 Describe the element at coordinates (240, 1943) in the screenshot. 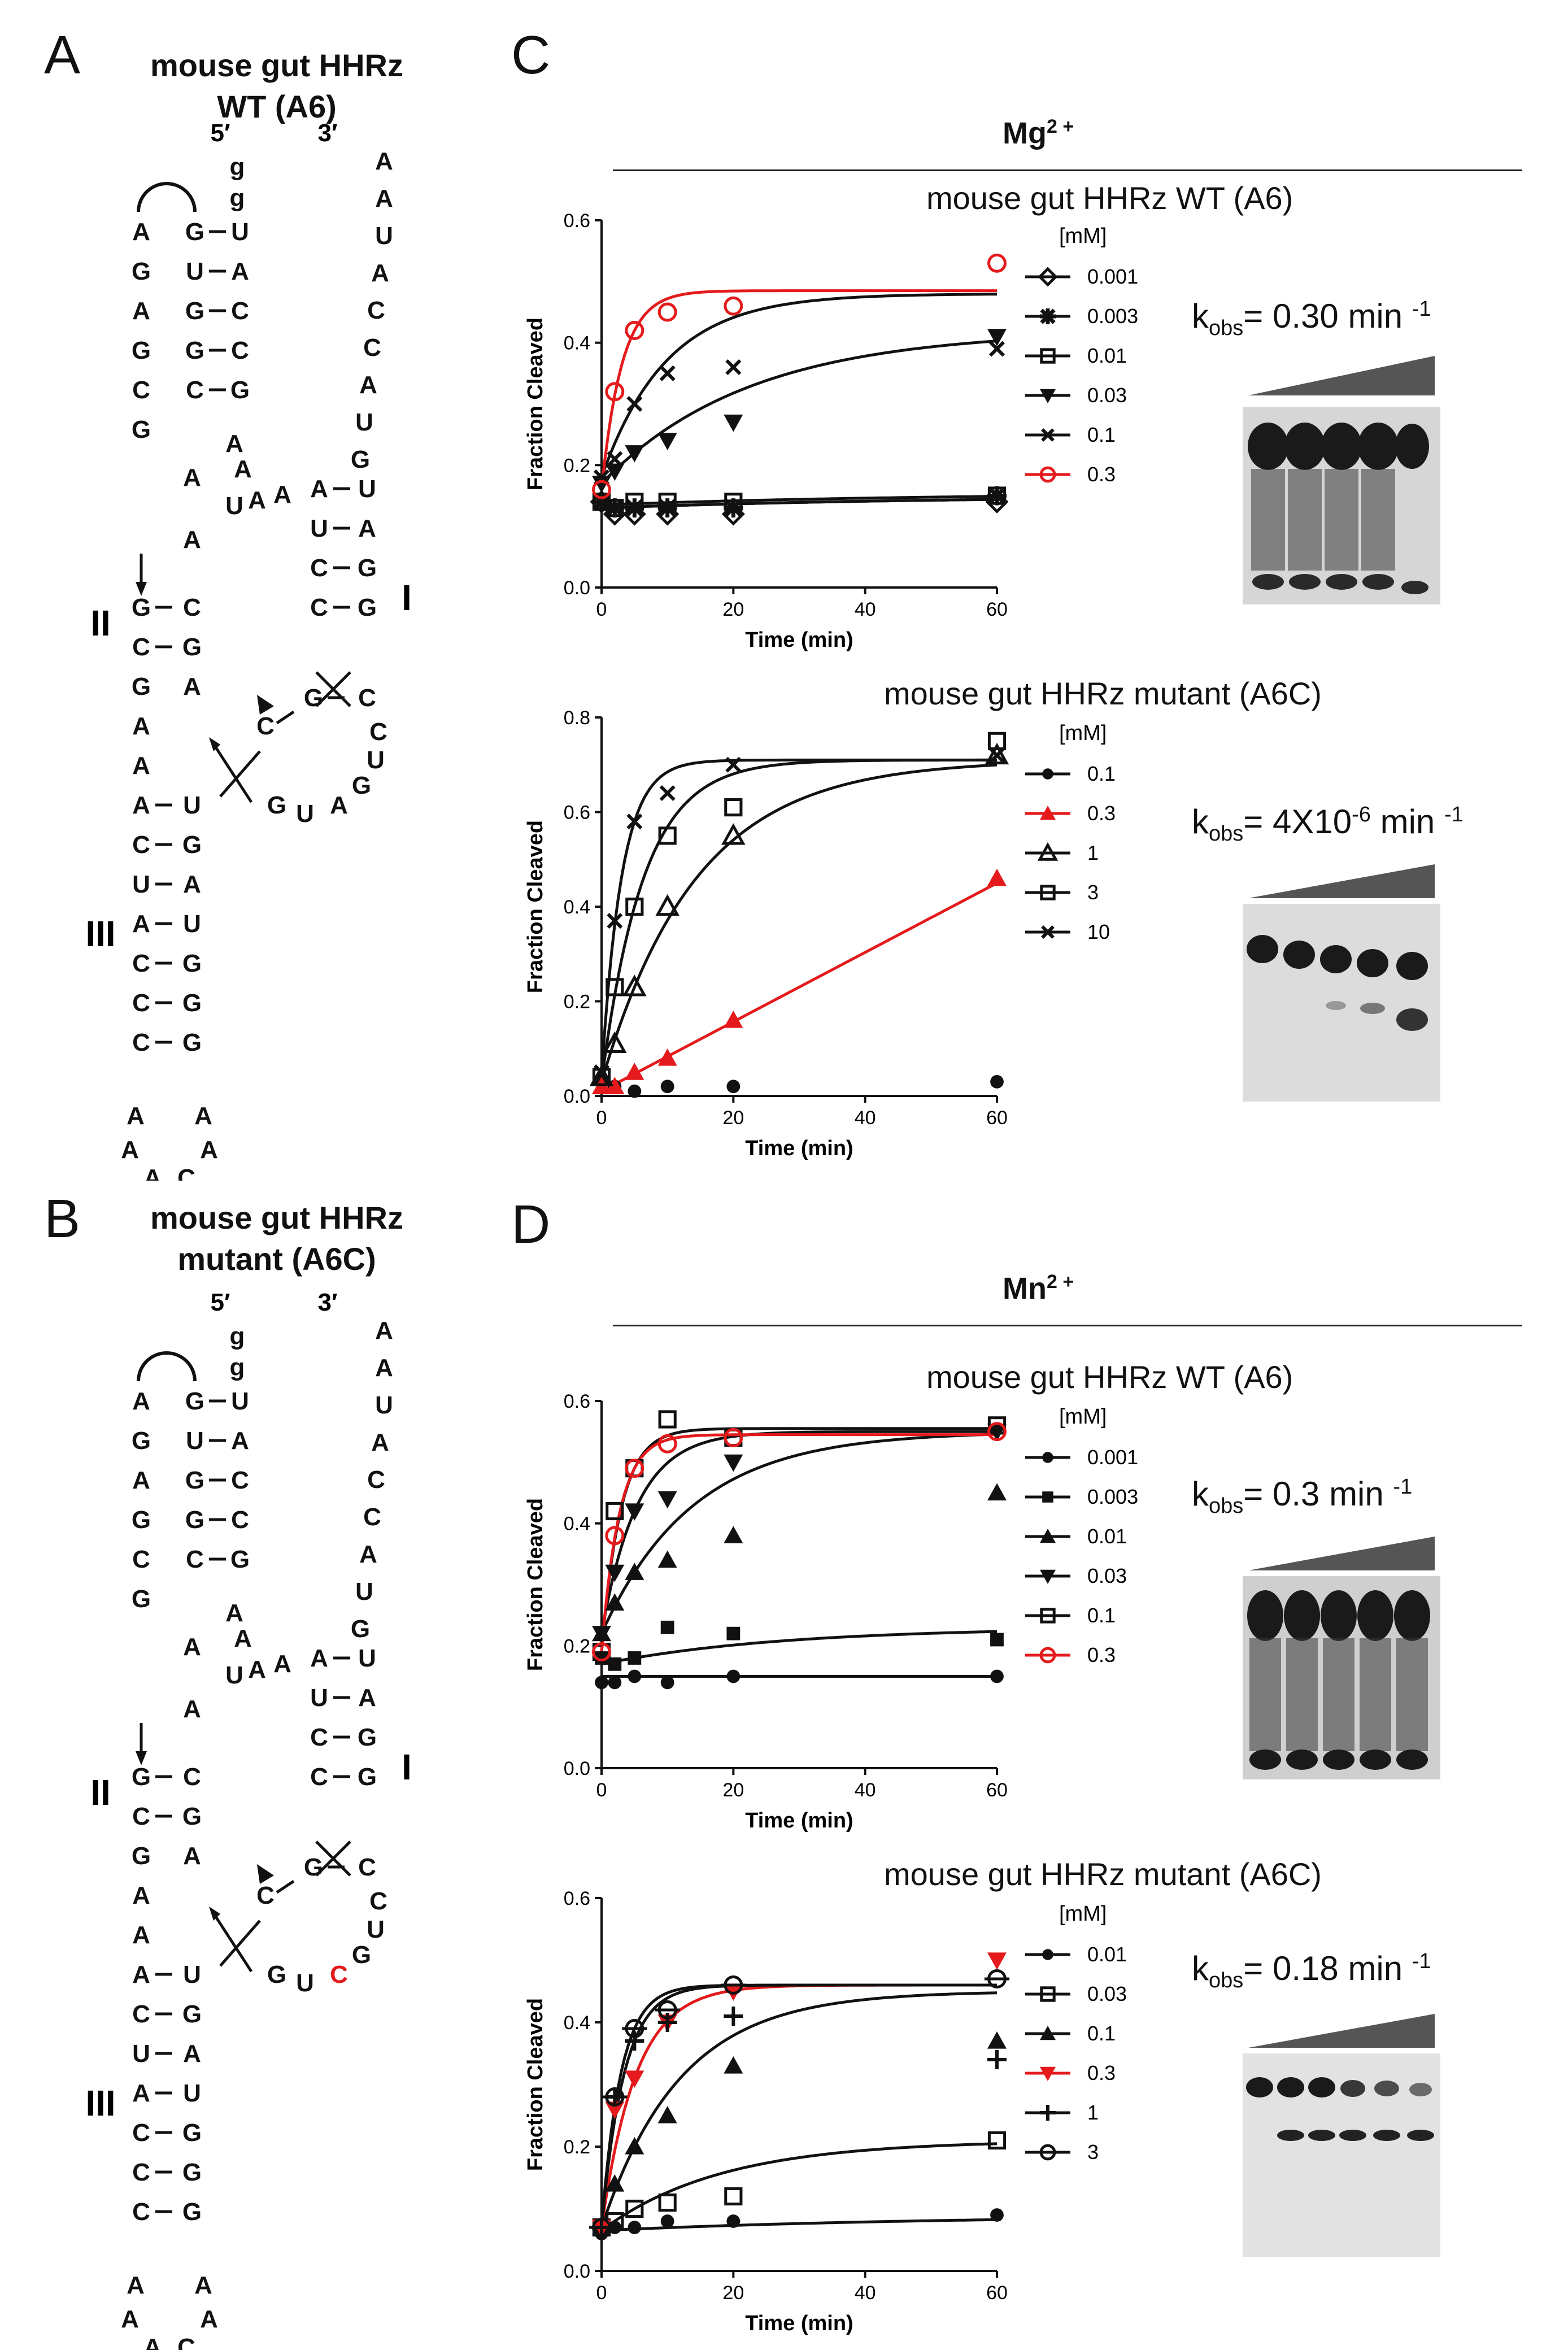

I see `interaction-arrow` at that location.